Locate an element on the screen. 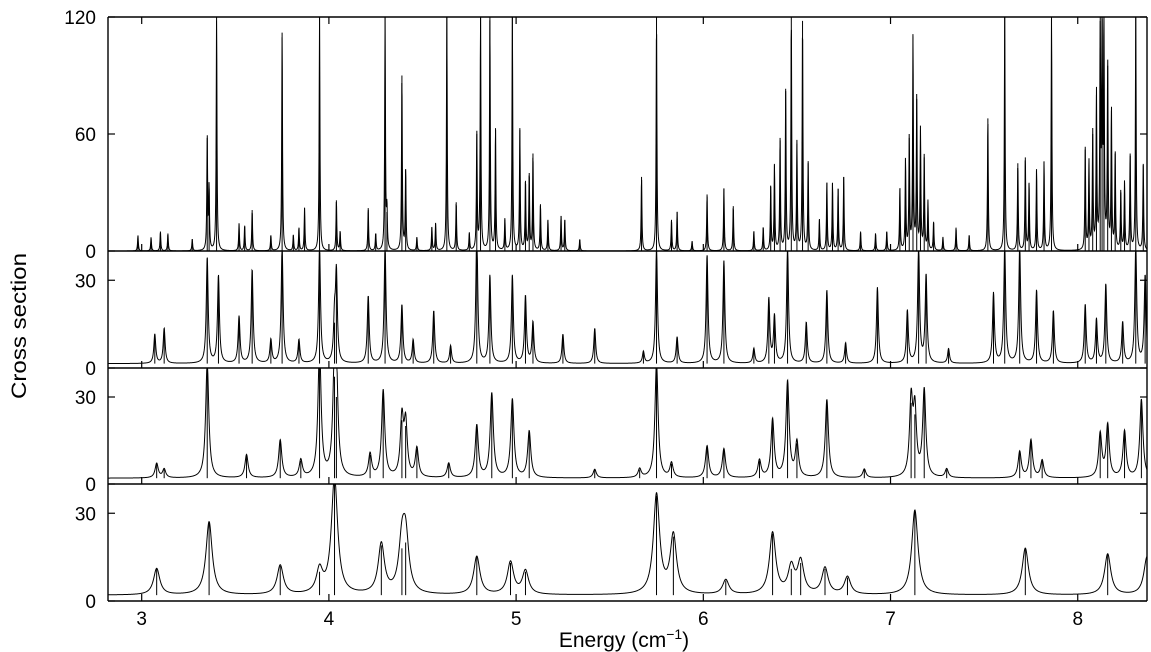 The width and height of the screenshot is (1151, 652). panel-3-y-tick-label: 30 is located at coordinates (85, 398).